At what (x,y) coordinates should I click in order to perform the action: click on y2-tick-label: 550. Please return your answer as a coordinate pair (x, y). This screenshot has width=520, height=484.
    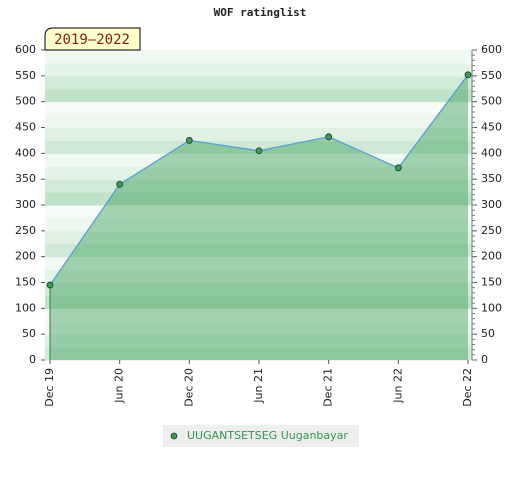
    Looking at the image, I should click on (491, 75).